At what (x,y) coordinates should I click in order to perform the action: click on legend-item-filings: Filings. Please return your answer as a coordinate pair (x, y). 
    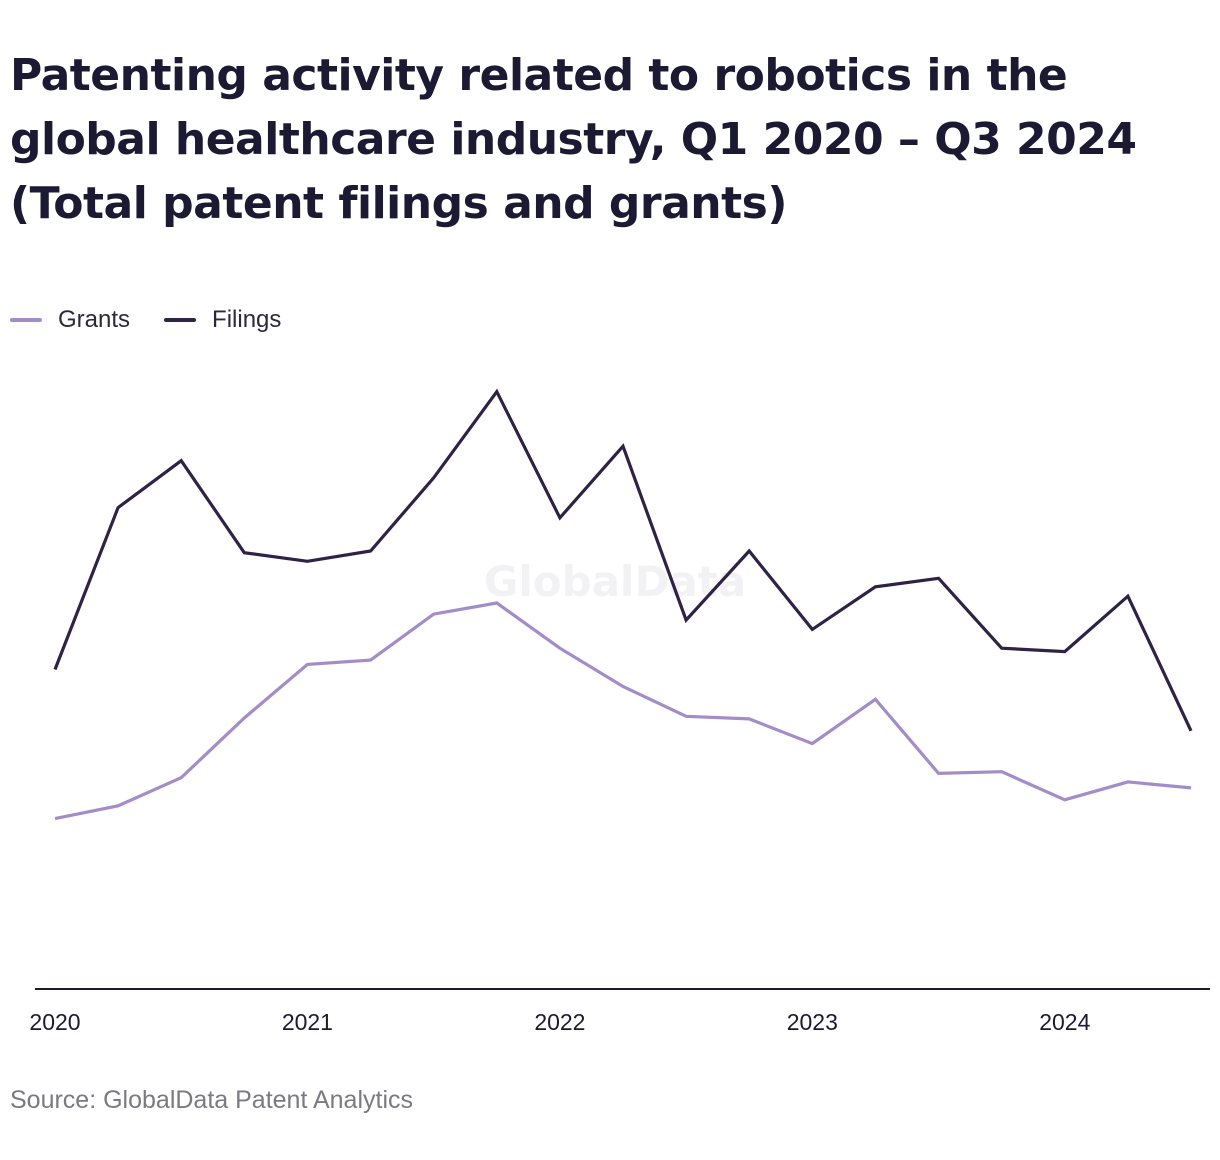
    Looking at the image, I should click on (222, 320).